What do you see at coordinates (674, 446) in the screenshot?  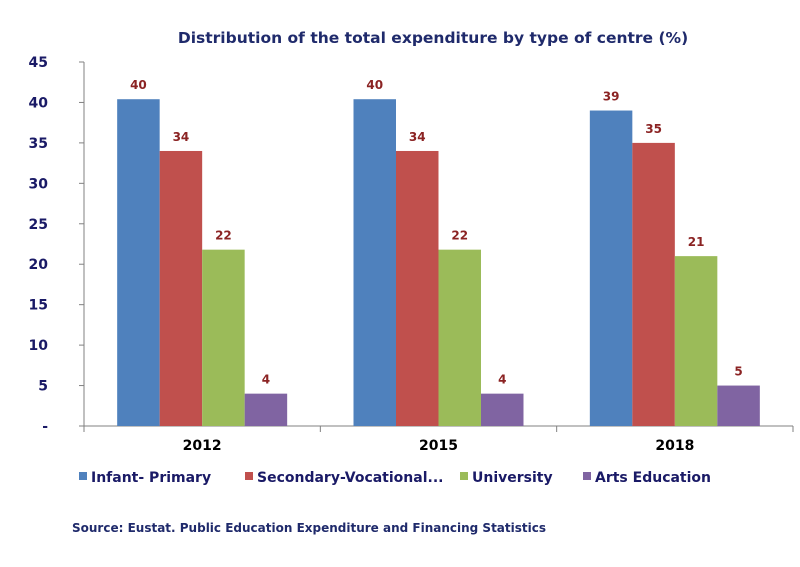 I see `x-tick-label: 2018` at bounding box center [674, 446].